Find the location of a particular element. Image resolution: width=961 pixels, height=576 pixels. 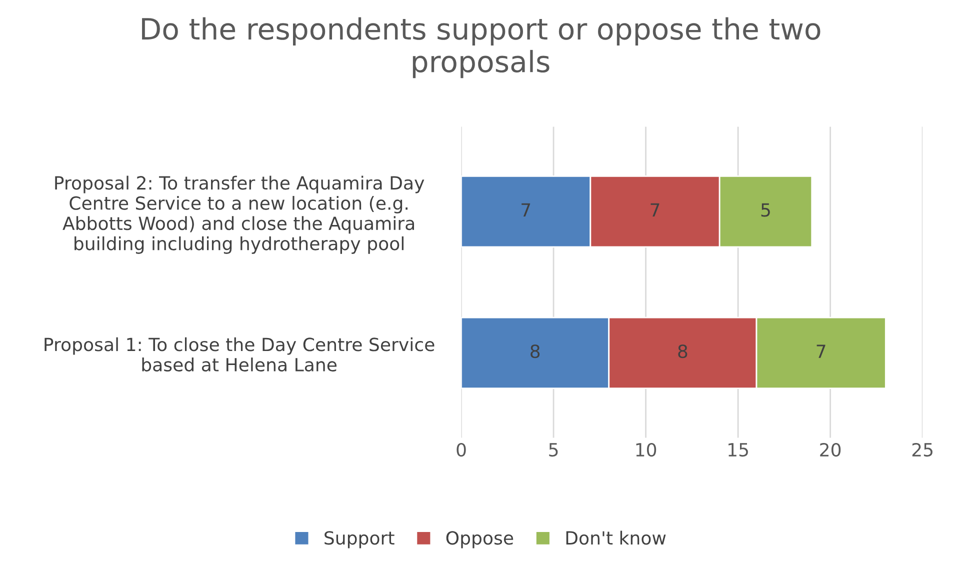

x-tick-label: 10 is located at coordinates (646, 449).